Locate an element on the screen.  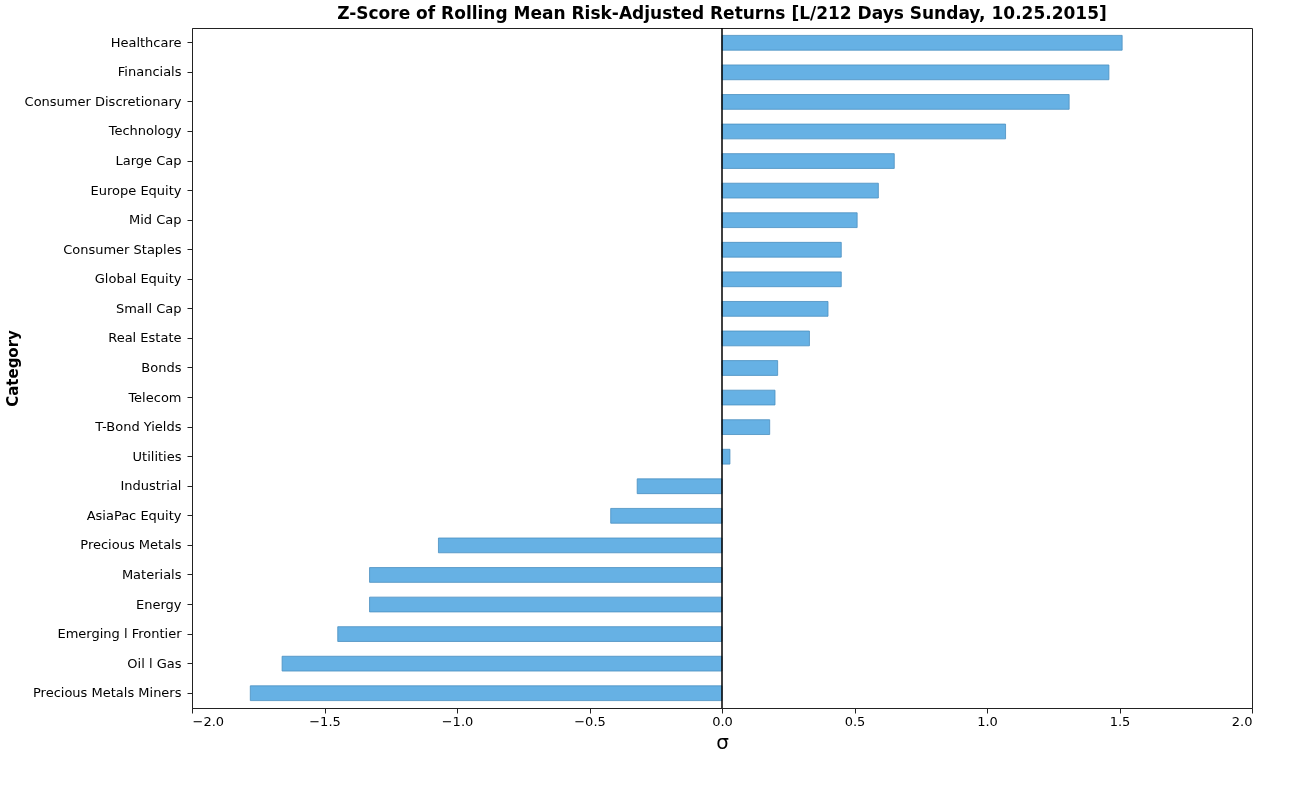
y-axis-title: Category is located at coordinates (12, 368).